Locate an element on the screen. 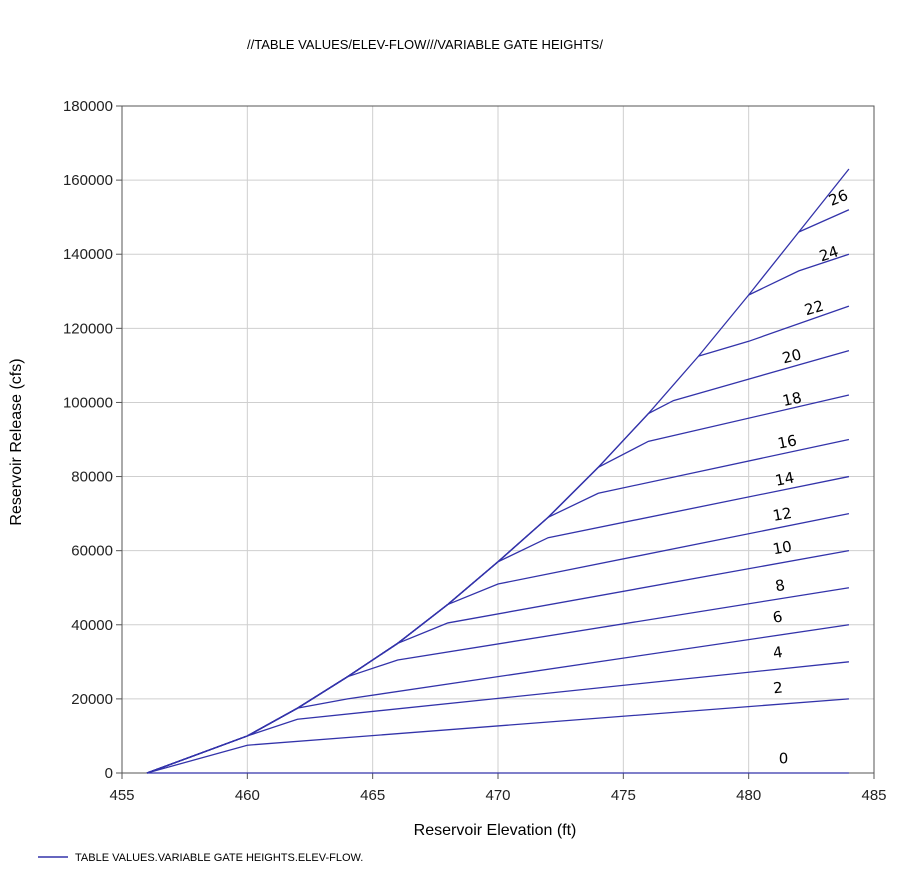 This screenshot has height=880, width=900. y-tick-label: 0 is located at coordinates (109, 773).